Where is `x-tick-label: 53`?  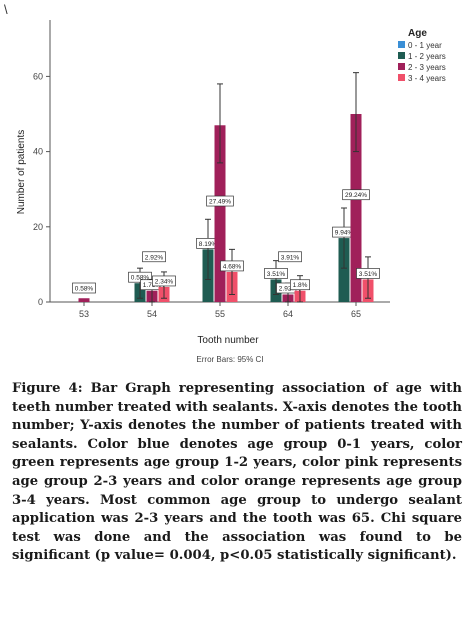 x-tick-label: 53 is located at coordinates (84, 314).